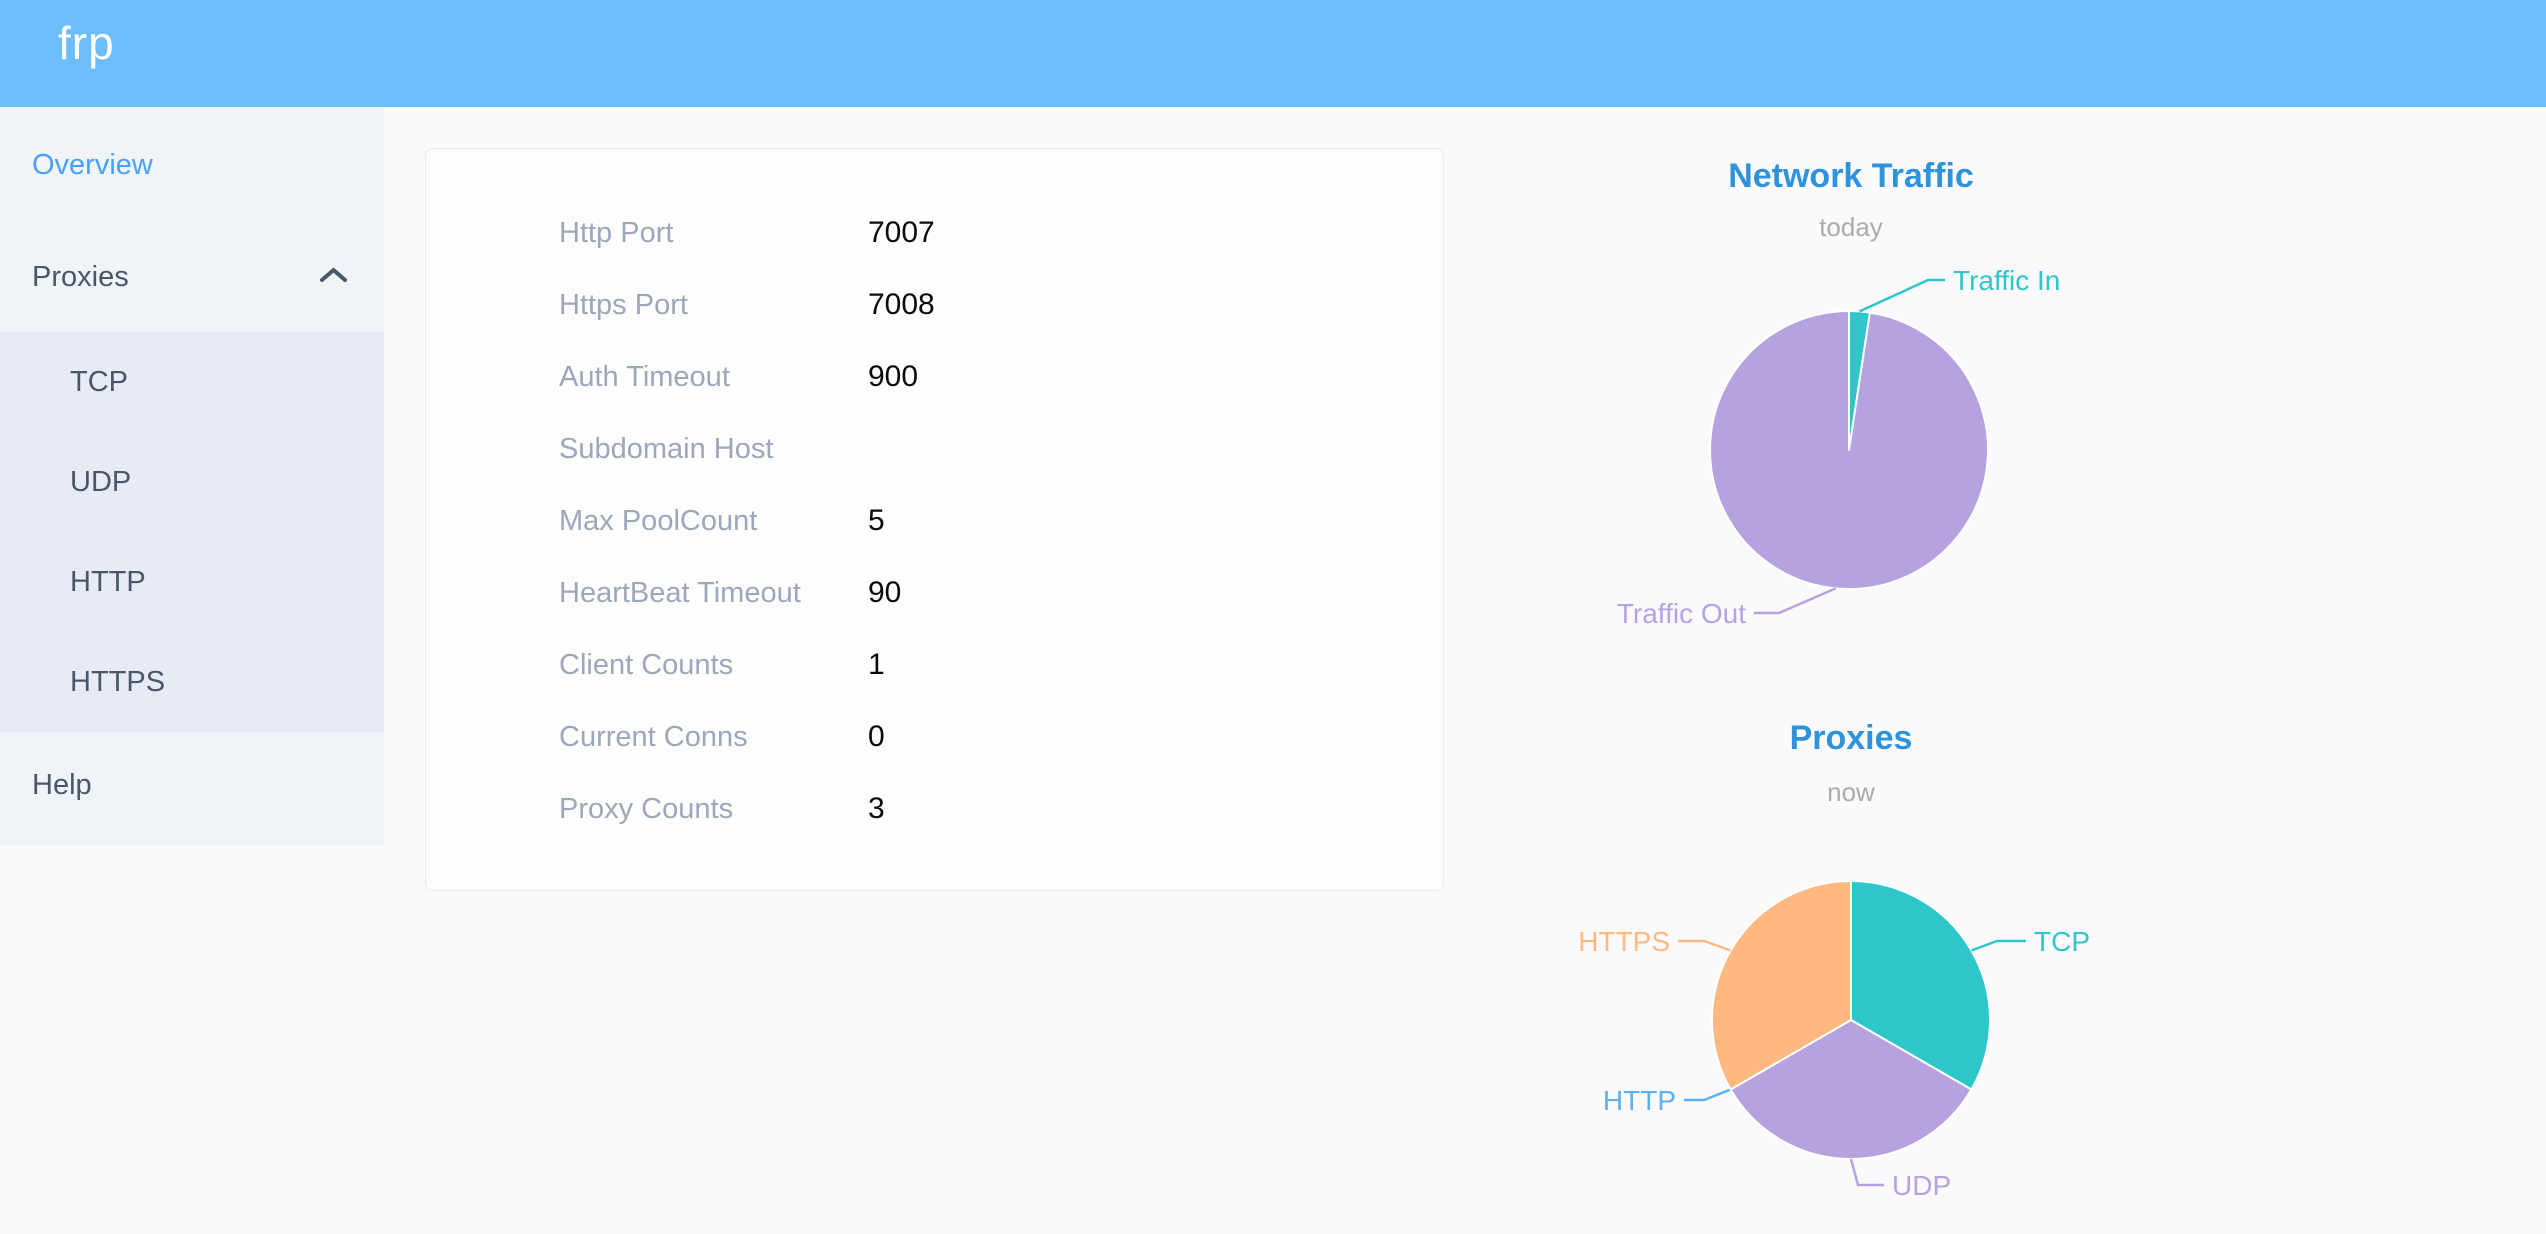 The width and height of the screenshot is (2546, 1234). What do you see at coordinates (1866, 1172) in the screenshot?
I see `pie-label-line-udp` at bounding box center [1866, 1172].